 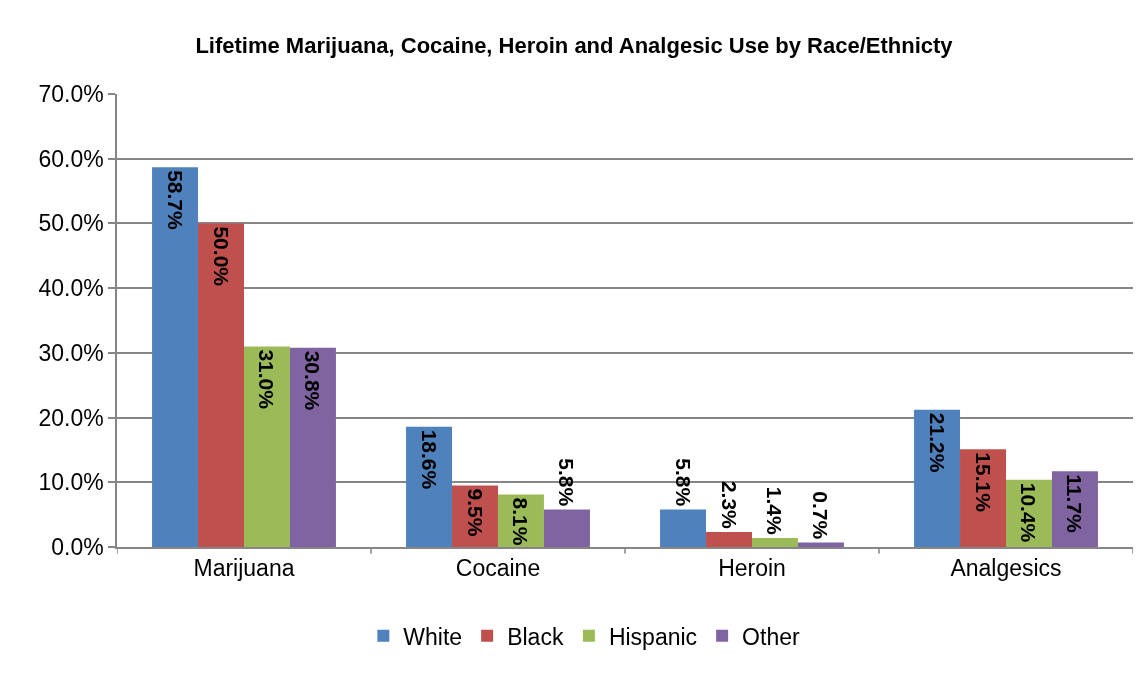 I want to click on y-tick-label: 50.0%, so click(x=71, y=223).